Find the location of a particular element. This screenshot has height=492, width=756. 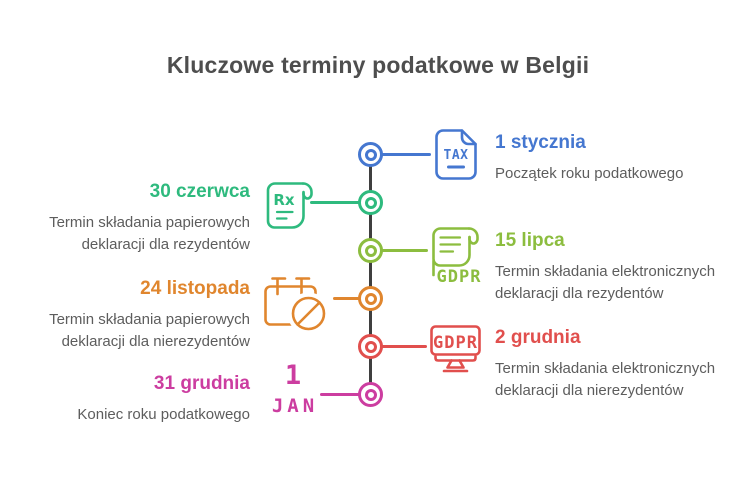

entry-date: 2 grudnia is located at coordinates (538, 337).